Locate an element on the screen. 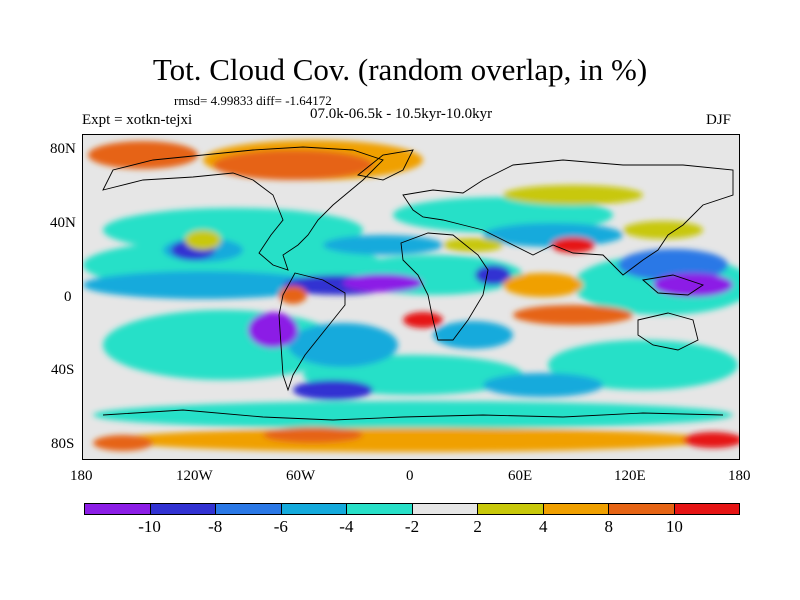  colorbar-label: -4 is located at coordinates (346, 526).